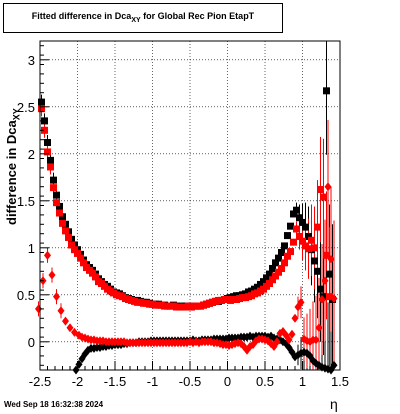 The width and height of the screenshot is (400, 414). Describe the element at coordinates (153, 381) in the screenshot. I see `x-tick-label: -1` at that location.